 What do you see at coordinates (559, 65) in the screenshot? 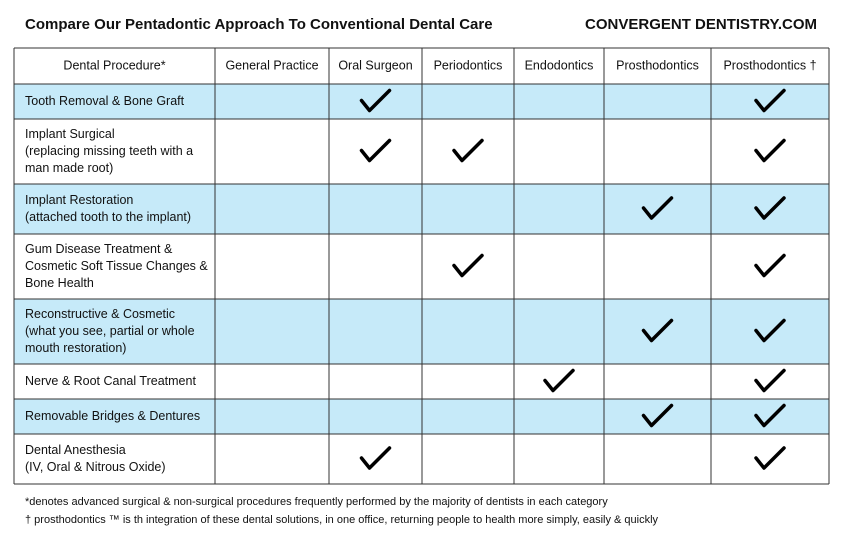
I see `column-header: Endodontics` at bounding box center [559, 65].